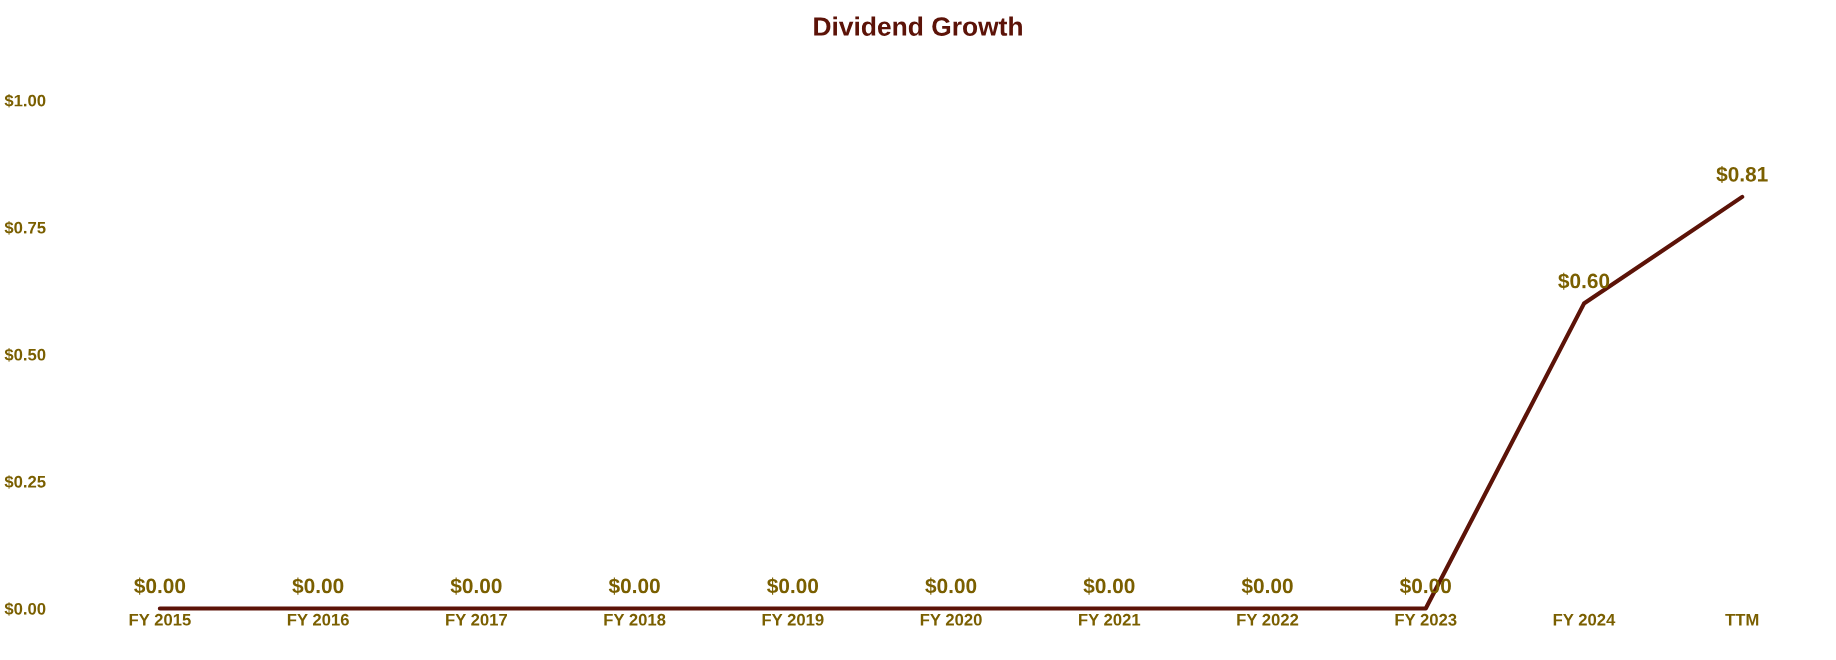 This screenshot has height=660, width=1836. I want to click on x-tick-label: FY 2019, so click(793, 619).